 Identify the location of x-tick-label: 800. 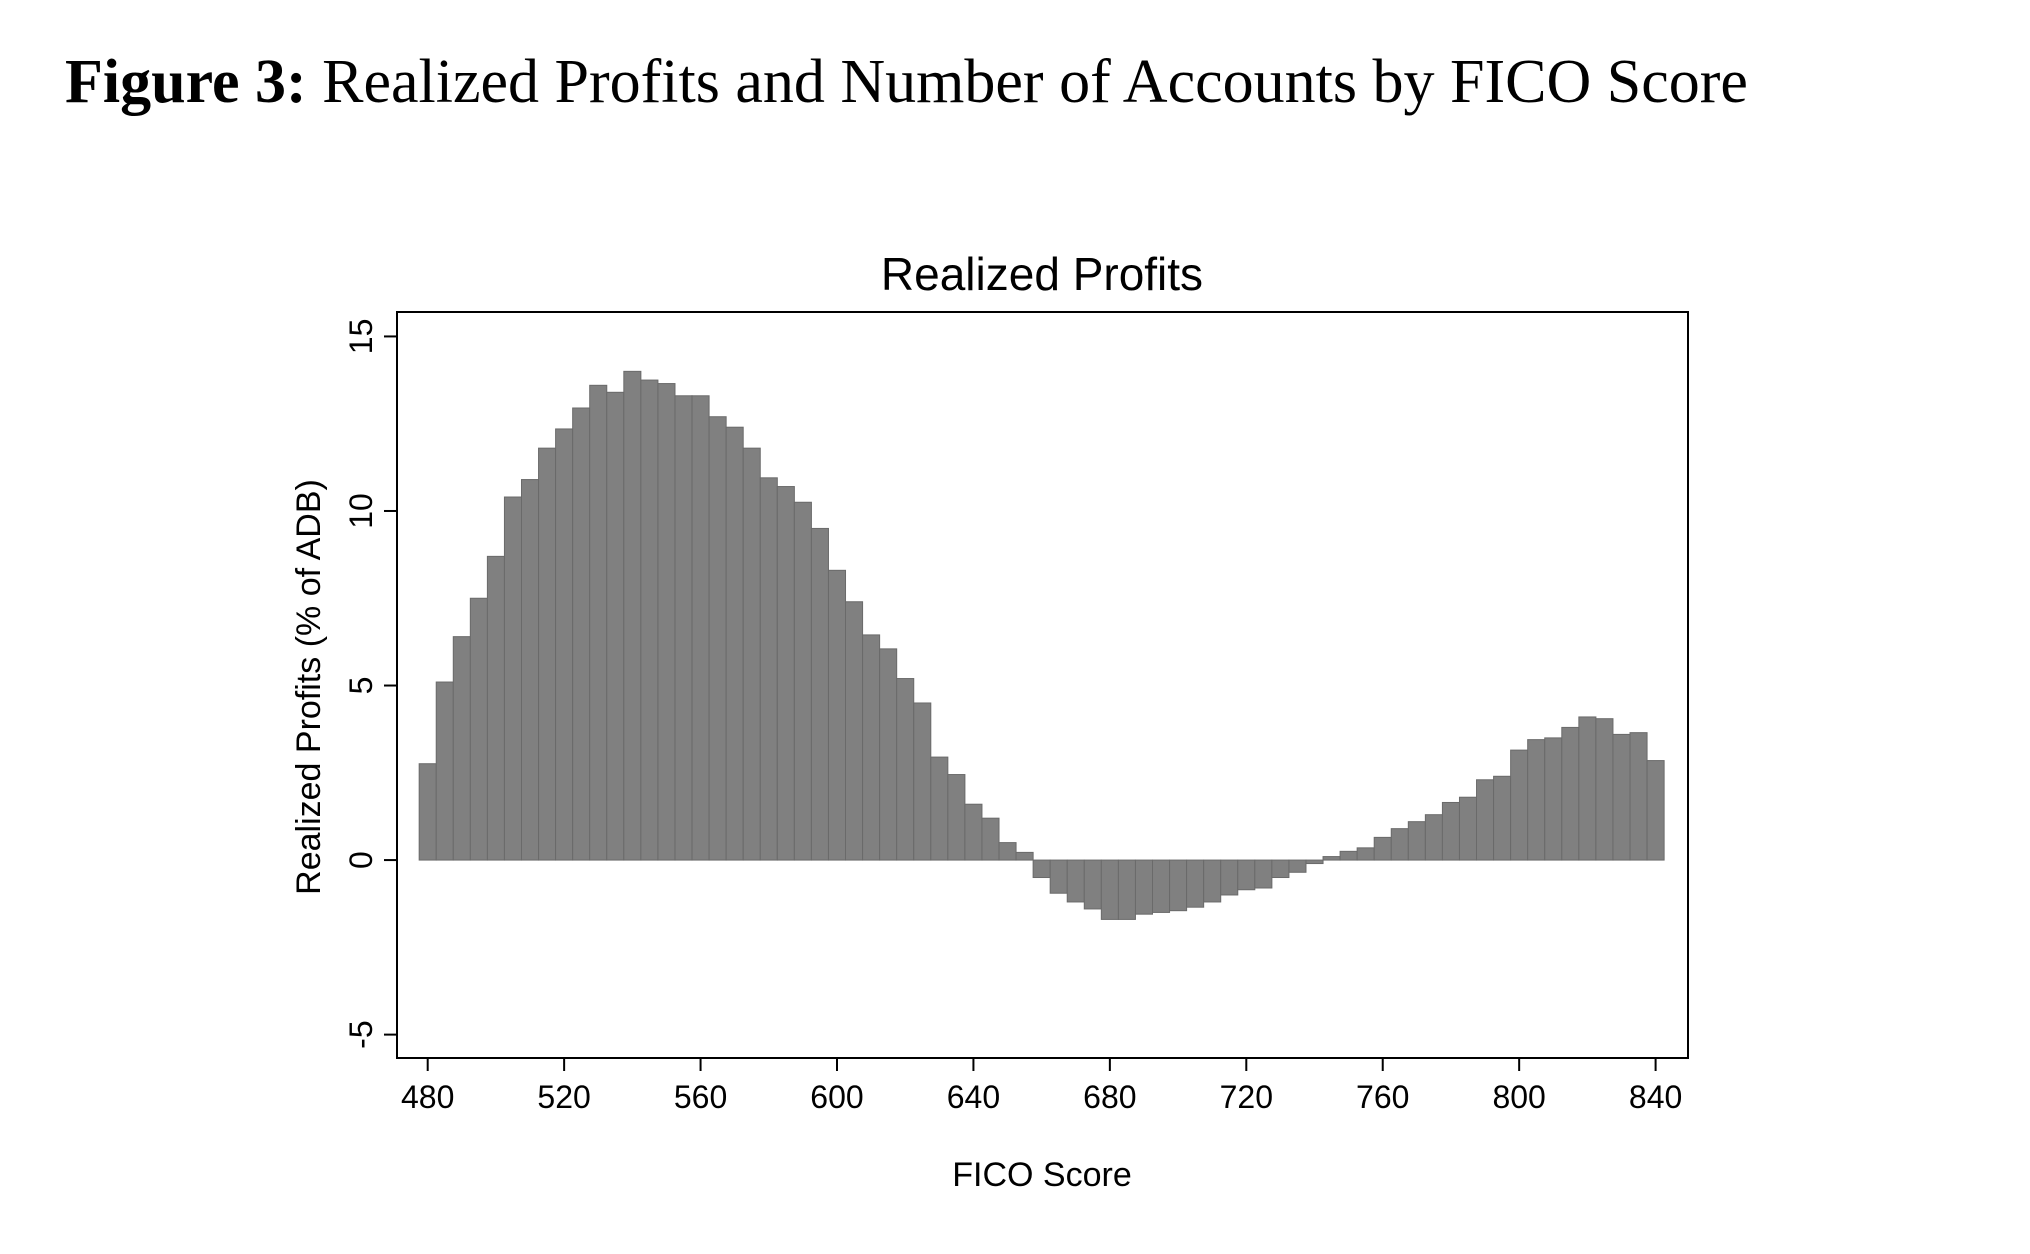
(1518, 1097).